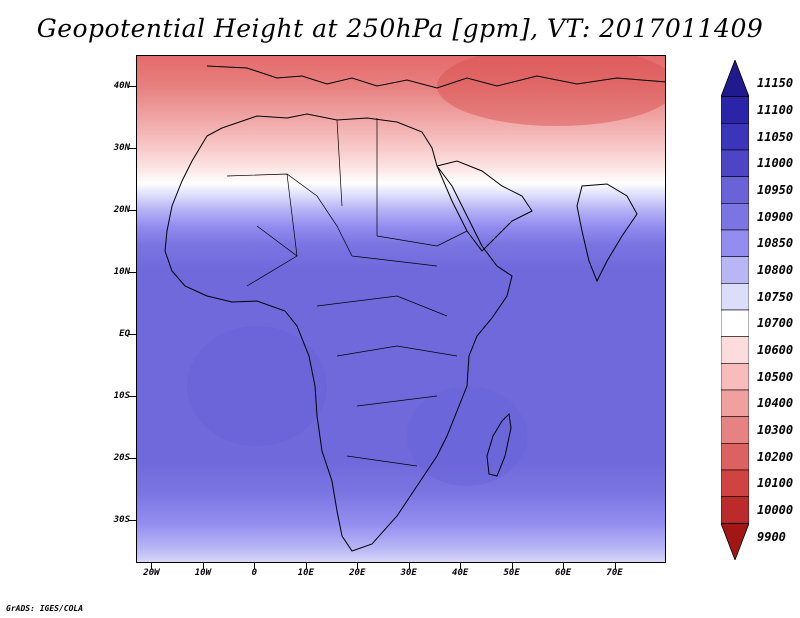 The height and width of the screenshot is (618, 800). Describe the element at coordinates (435, 77) in the screenshot. I see `europe-coastline` at that location.